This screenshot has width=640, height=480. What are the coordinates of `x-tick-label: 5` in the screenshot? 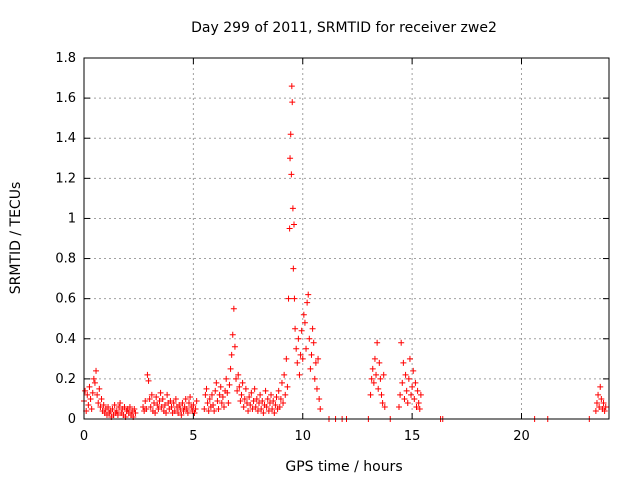 It's located at (193, 436).